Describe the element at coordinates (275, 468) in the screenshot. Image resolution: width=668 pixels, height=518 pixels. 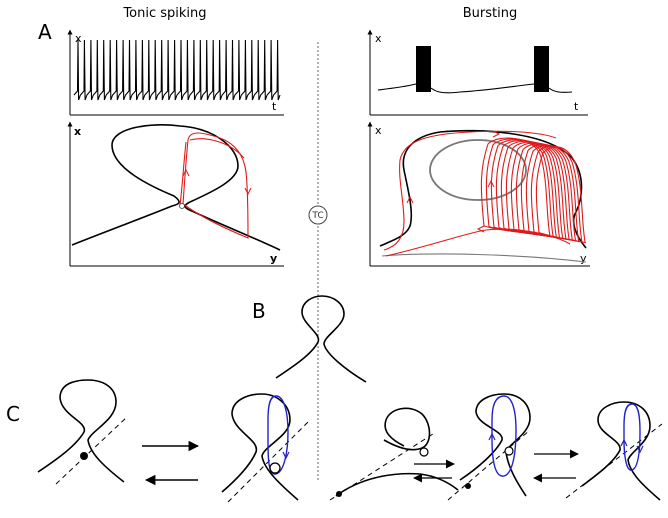
I see `c2-saddle-point` at that location.